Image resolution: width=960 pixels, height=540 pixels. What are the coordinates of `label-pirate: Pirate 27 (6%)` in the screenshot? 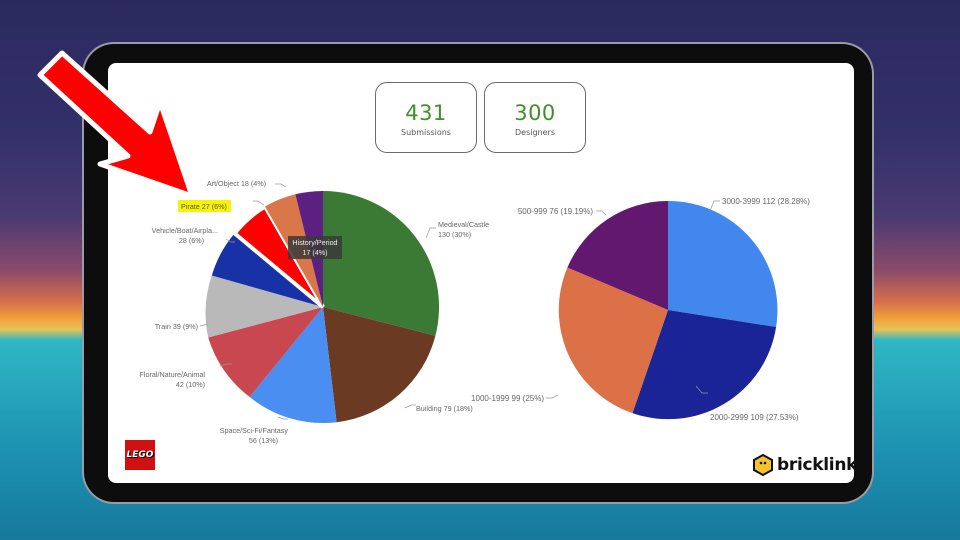 It's located at (204, 206).